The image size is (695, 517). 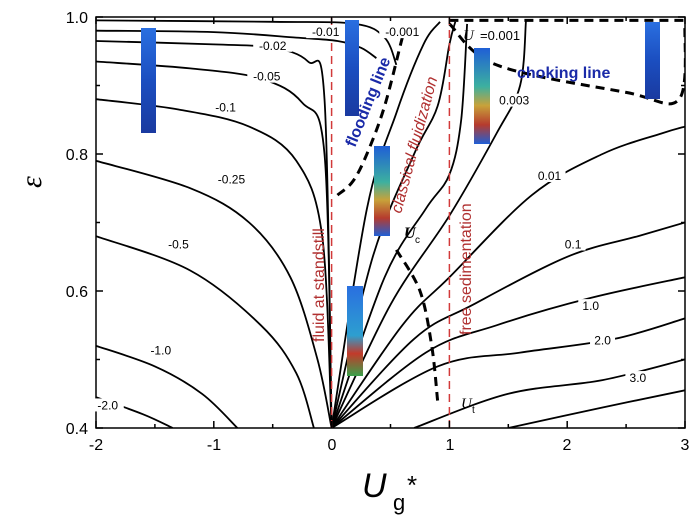 What do you see at coordinates (148, 80) in the screenshot?
I see `bed-snapshot-downflow` at bounding box center [148, 80].